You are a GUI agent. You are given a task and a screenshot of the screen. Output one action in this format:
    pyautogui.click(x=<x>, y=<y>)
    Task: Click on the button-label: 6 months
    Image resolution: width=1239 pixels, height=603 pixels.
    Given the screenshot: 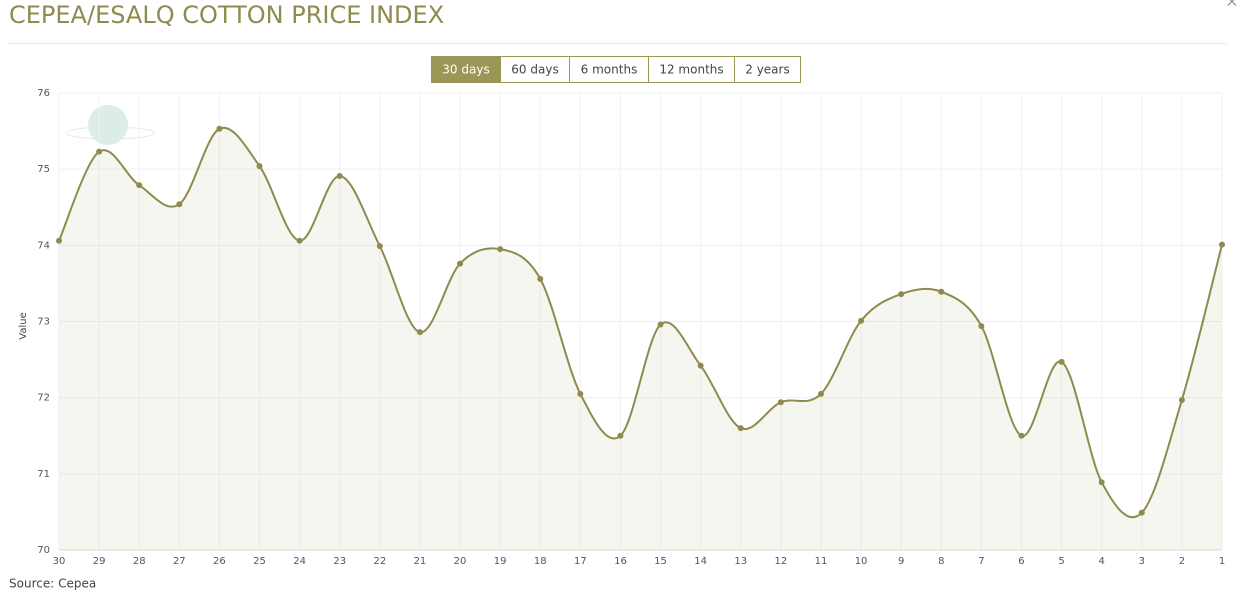 What is the action you would take?
    pyautogui.click(x=609, y=70)
    